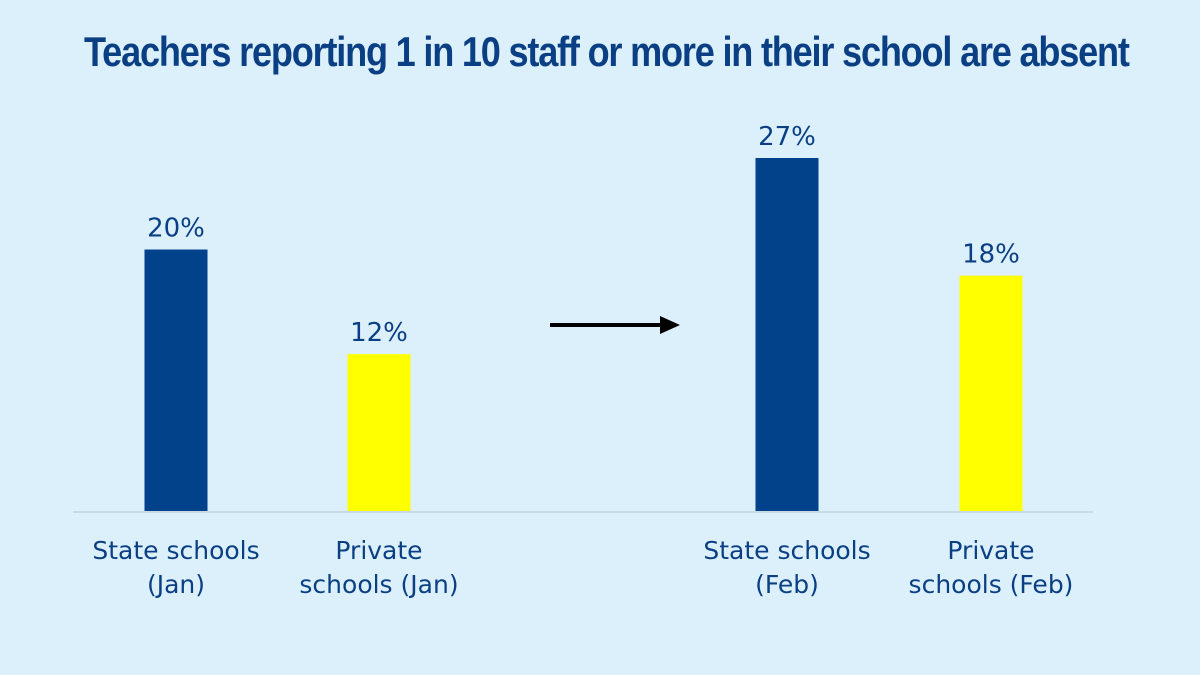 The height and width of the screenshot is (675, 1200). Describe the element at coordinates (991, 584) in the screenshot. I see `category-label-line: schools (Feb)` at that location.